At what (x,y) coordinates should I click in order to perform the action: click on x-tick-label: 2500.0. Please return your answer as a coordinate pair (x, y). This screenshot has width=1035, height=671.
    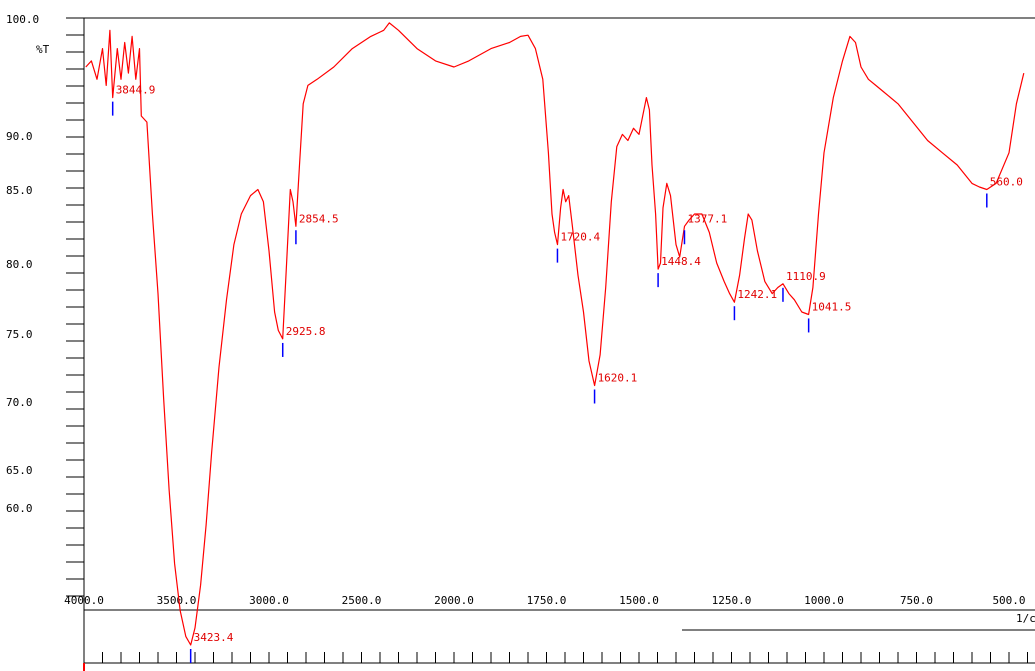
    Looking at the image, I should click on (362, 600).